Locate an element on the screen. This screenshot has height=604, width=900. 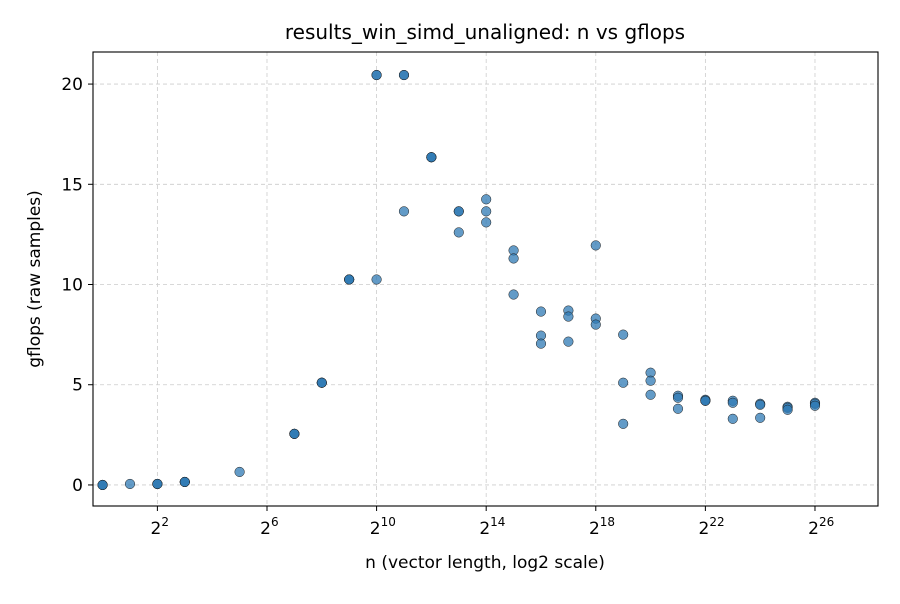
x-tick-exponent: 6 is located at coordinates (275, 522).